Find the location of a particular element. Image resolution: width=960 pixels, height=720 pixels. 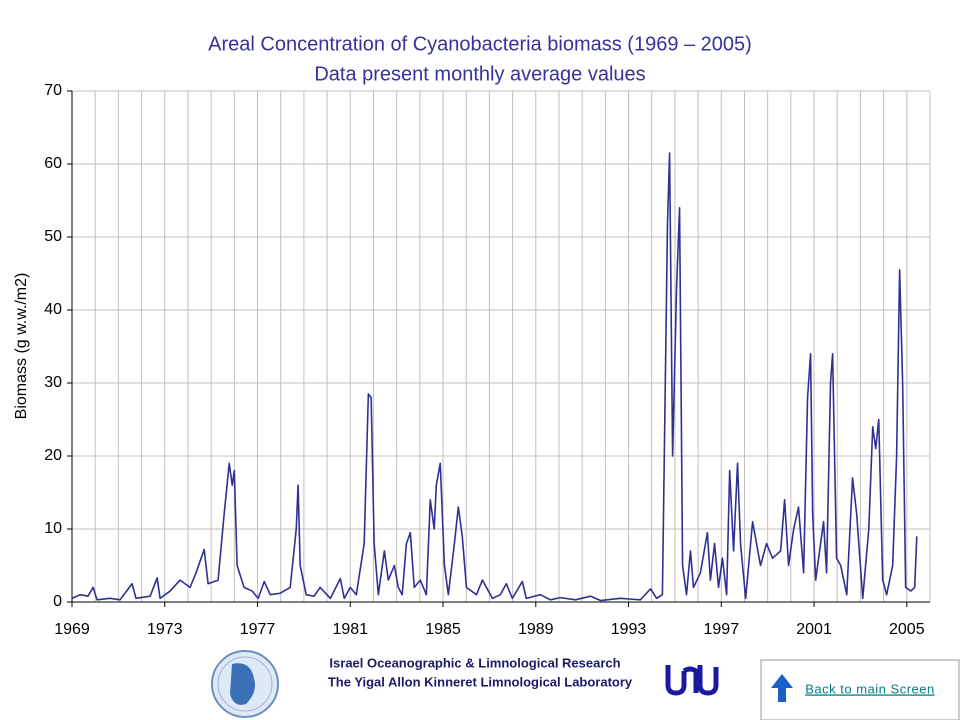

y-tick-label: 20 is located at coordinates (53, 455).